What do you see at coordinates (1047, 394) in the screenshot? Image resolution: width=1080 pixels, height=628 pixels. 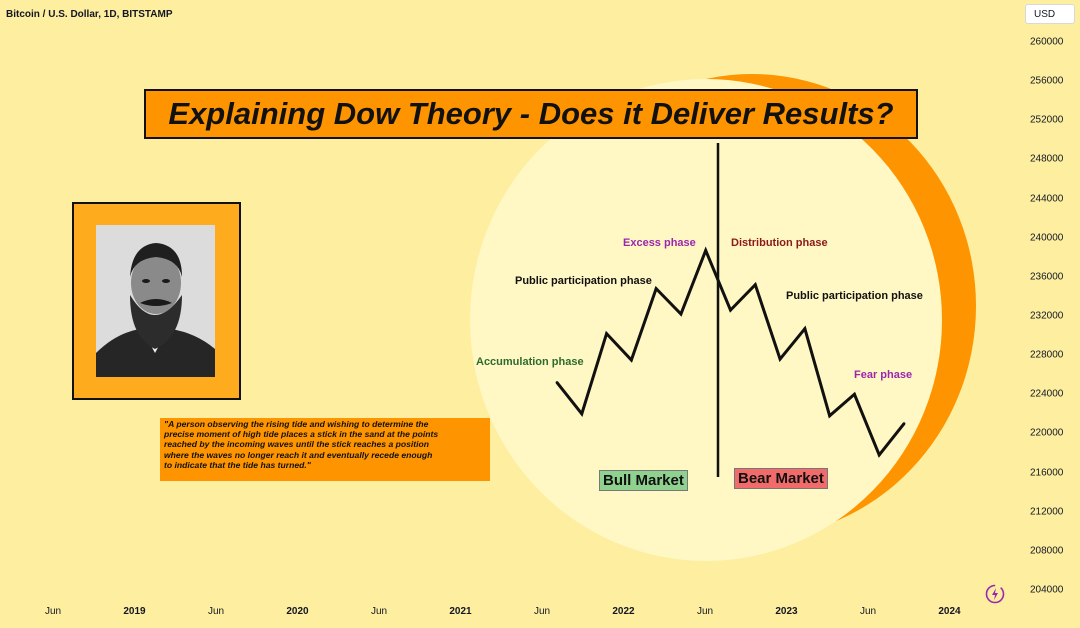 I see `price-axis-tick: 224000` at bounding box center [1047, 394].